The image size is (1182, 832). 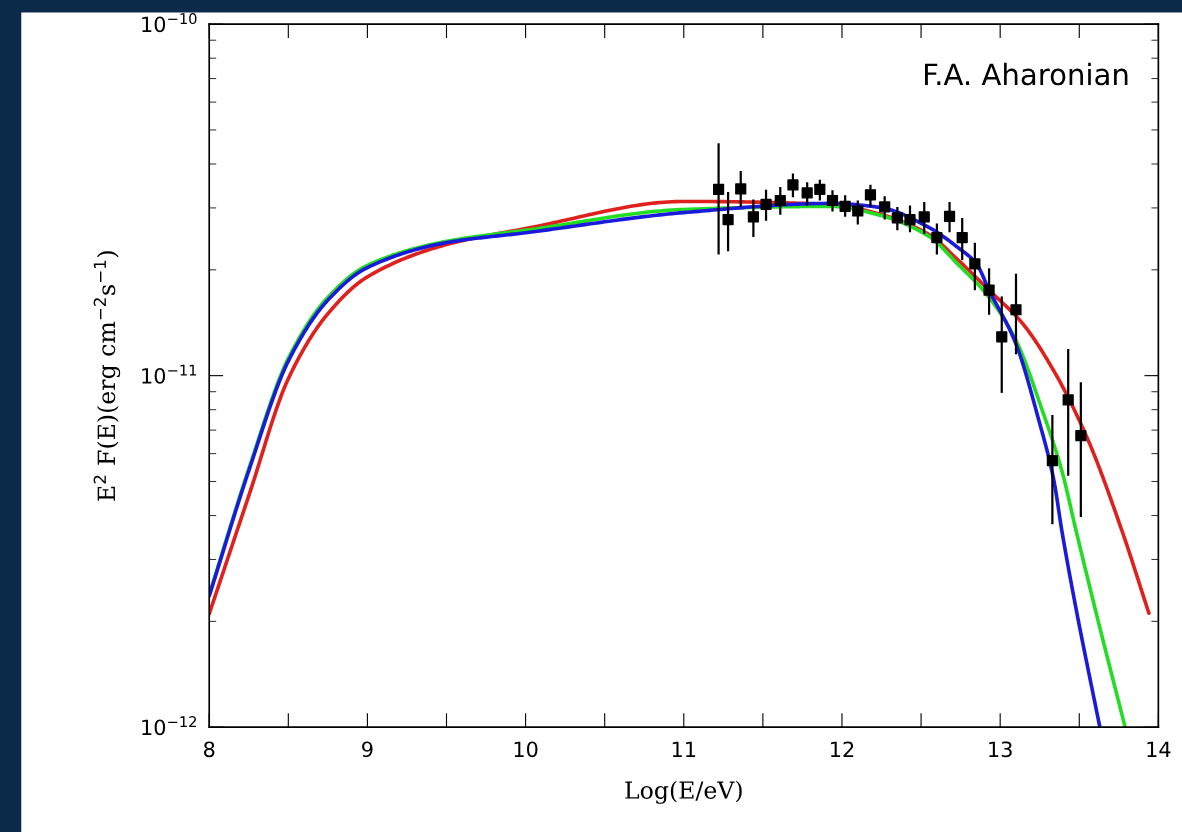 What do you see at coordinates (1026, 74) in the screenshot?
I see `annotation: F.A. Aharonian` at bounding box center [1026, 74].